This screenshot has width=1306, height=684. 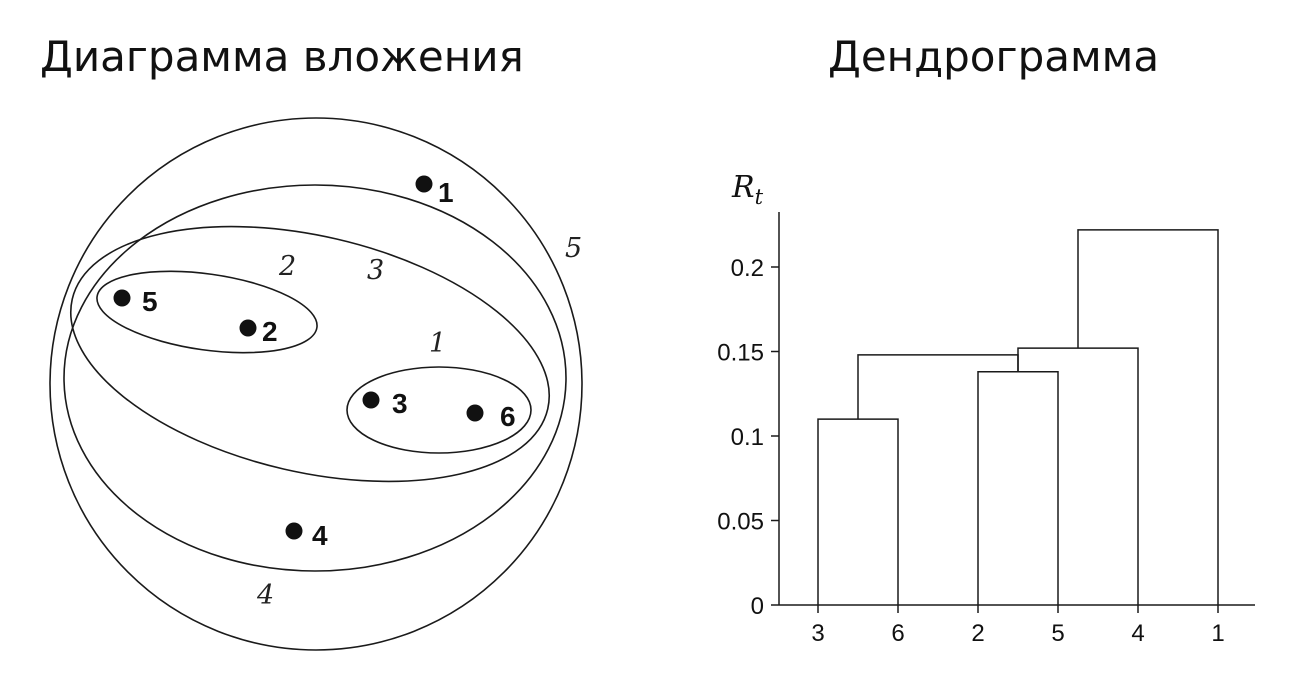 I want to click on leaf-label: 2, so click(x=977, y=633).